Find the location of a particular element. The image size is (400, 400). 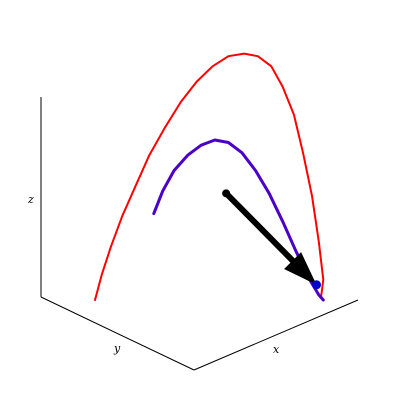

vector-tail-dot is located at coordinates (226, 193).